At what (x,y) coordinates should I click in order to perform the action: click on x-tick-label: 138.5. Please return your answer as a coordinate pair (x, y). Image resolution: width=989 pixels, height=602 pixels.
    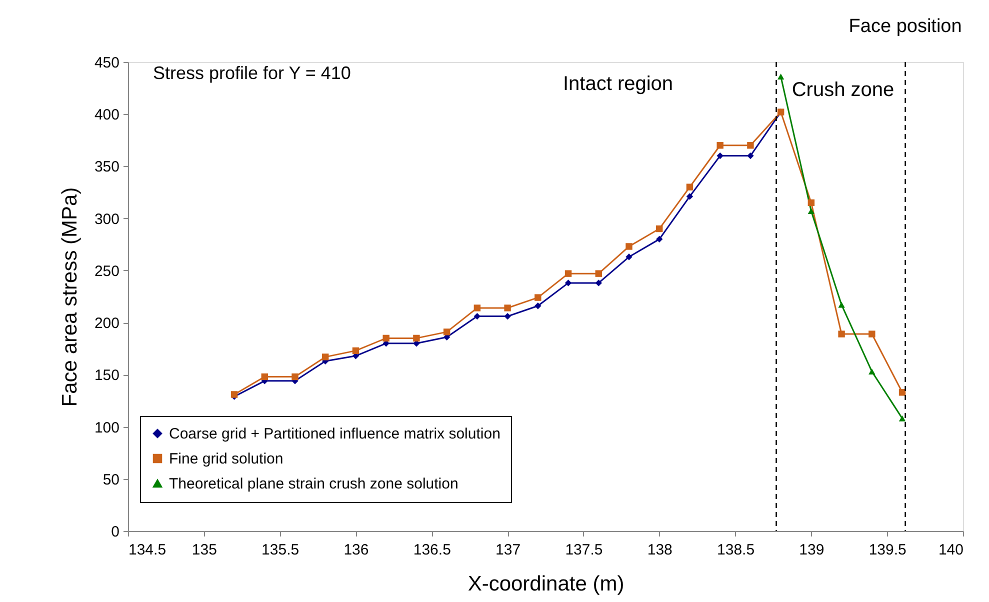
    Looking at the image, I should click on (736, 550).